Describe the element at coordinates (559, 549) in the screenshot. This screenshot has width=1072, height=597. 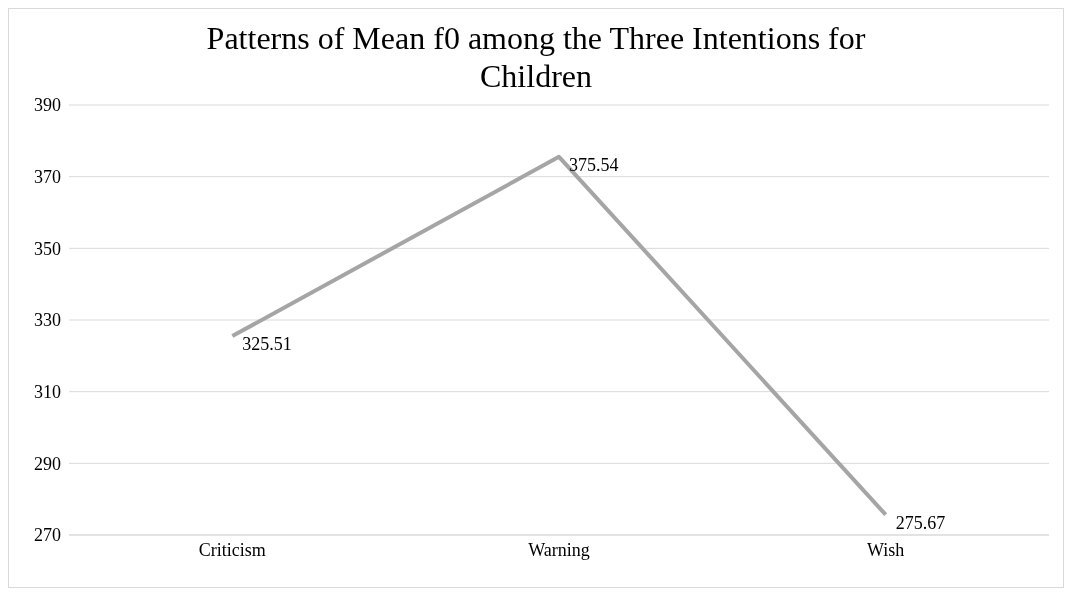
I see `x-tick-label: Warning` at that location.